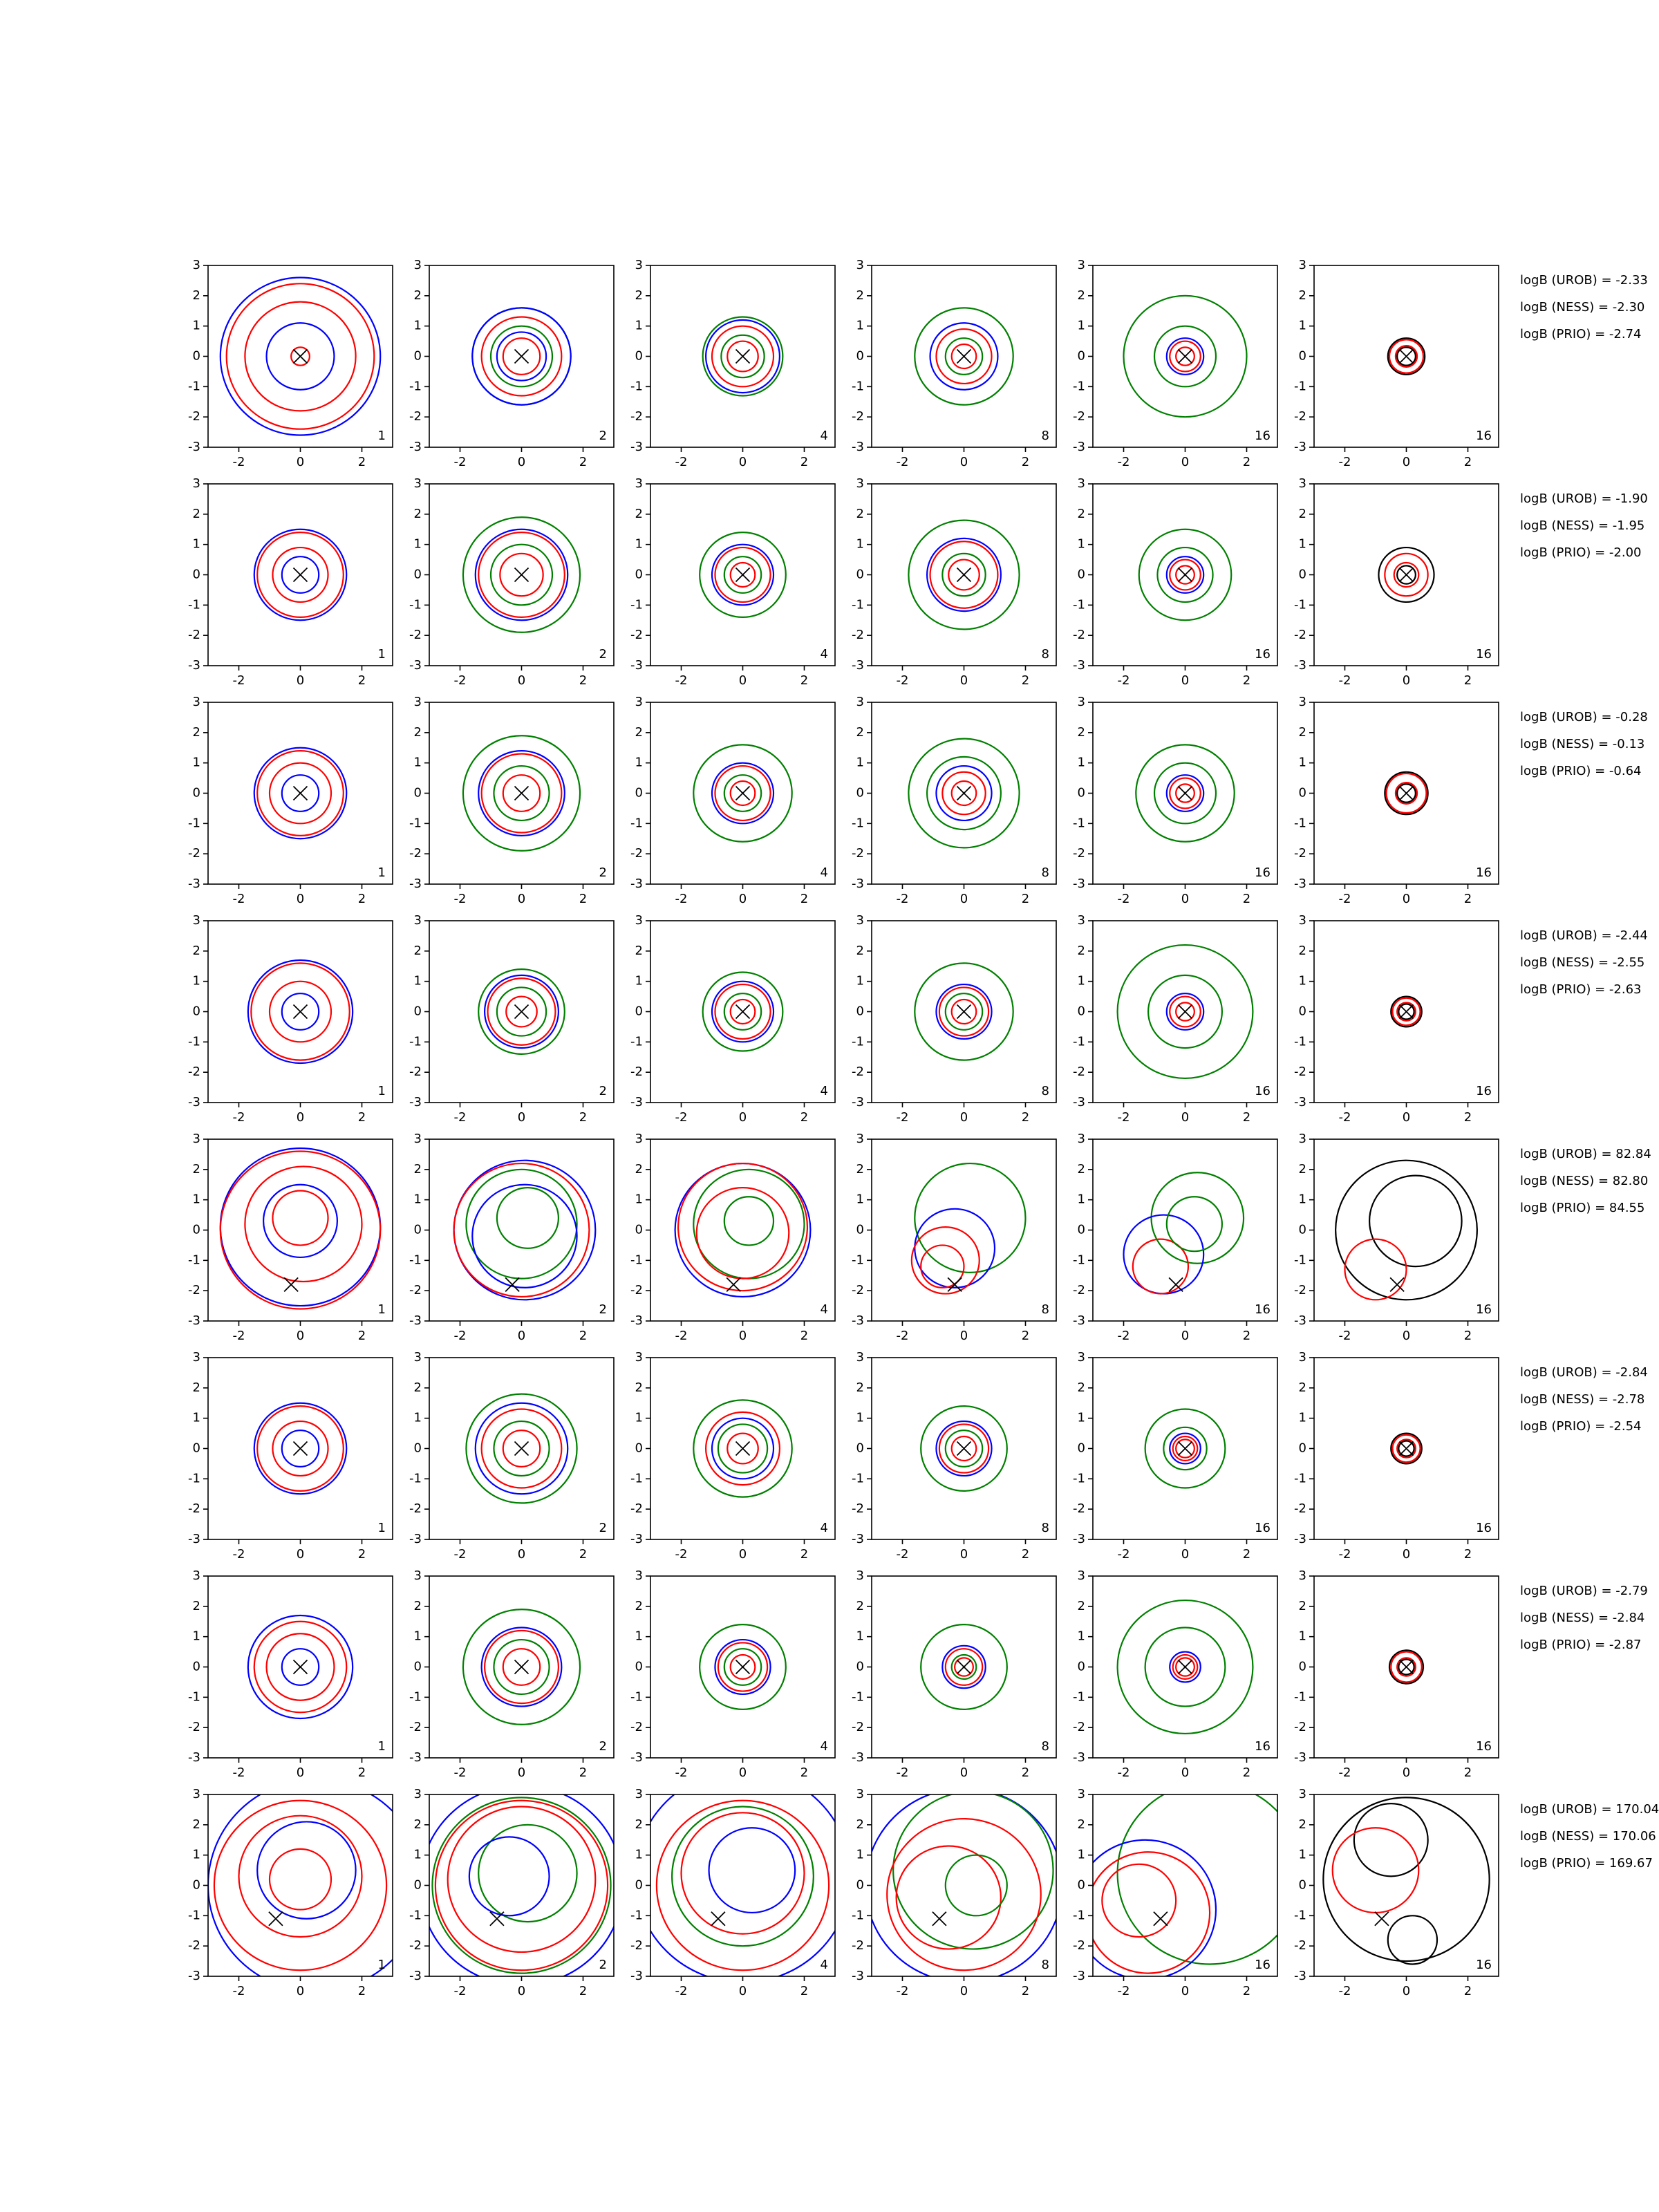  I want to click on panel-label: 4, so click(824, 1091).